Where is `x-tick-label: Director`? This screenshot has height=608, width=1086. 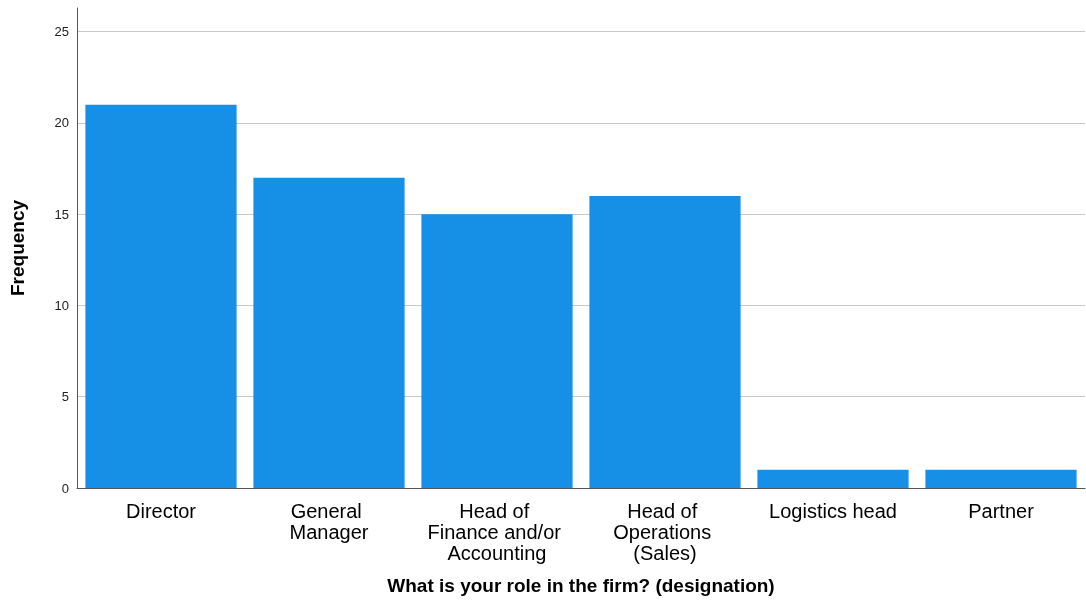
x-tick-label: Director is located at coordinates (161, 510).